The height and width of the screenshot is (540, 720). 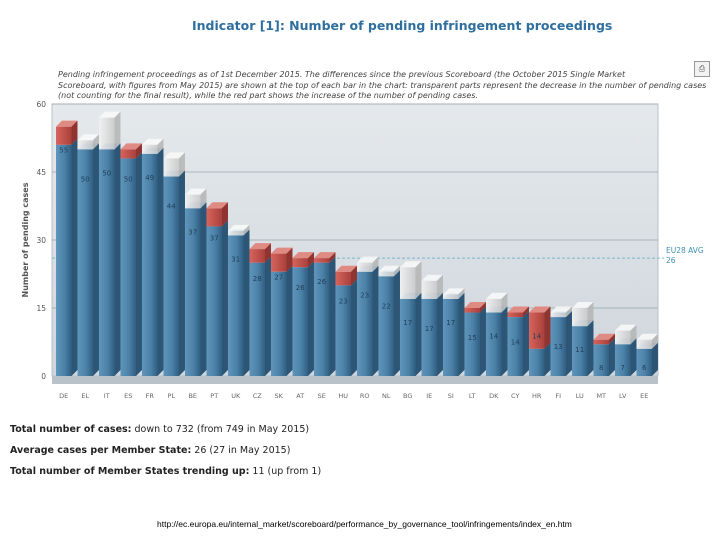 I want to click on value-label: 31, so click(x=235, y=259).